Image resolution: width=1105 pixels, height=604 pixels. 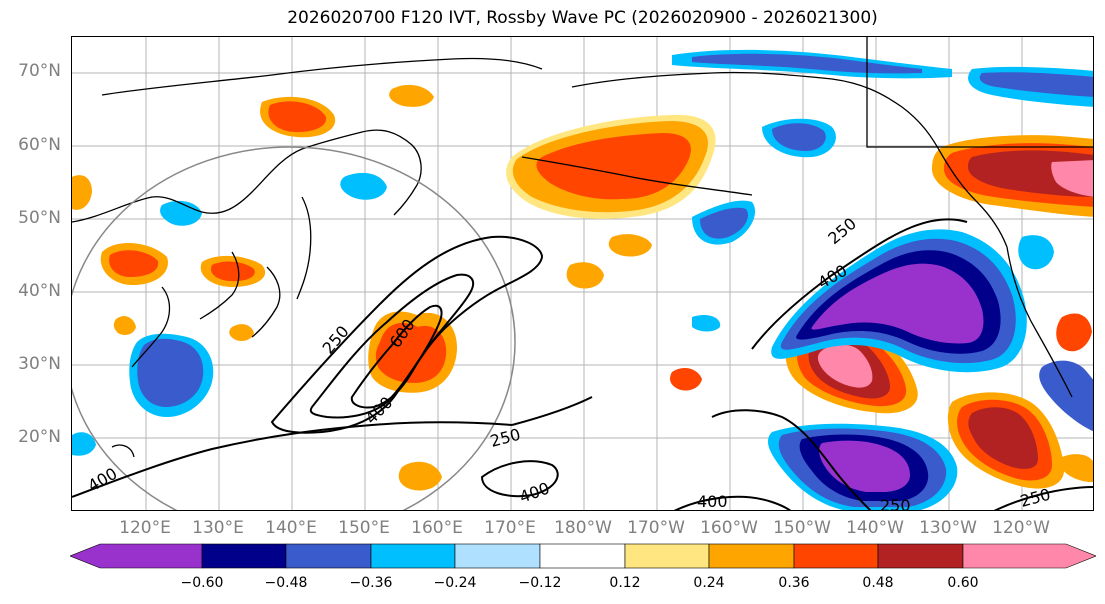 What do you see at coordinates (1021, 528) in the screenshot?
I see `lon-label-120w: 120°W` at bounding box center [1021, 528].